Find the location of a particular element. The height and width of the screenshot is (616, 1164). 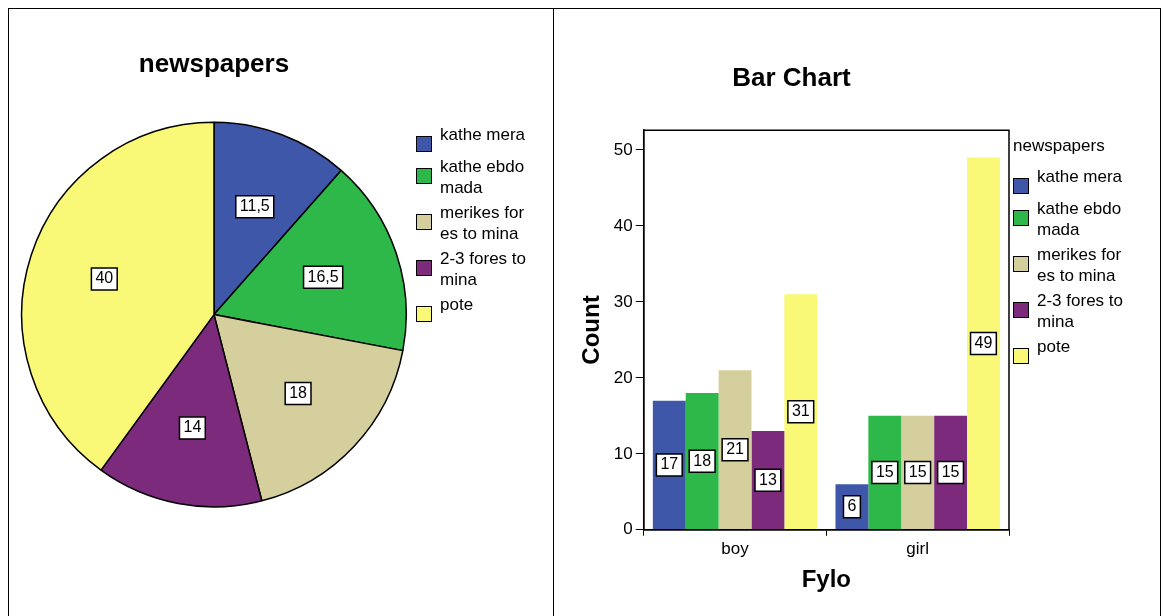

x-axis-title: Fylo is located at coordinates (826, 579).